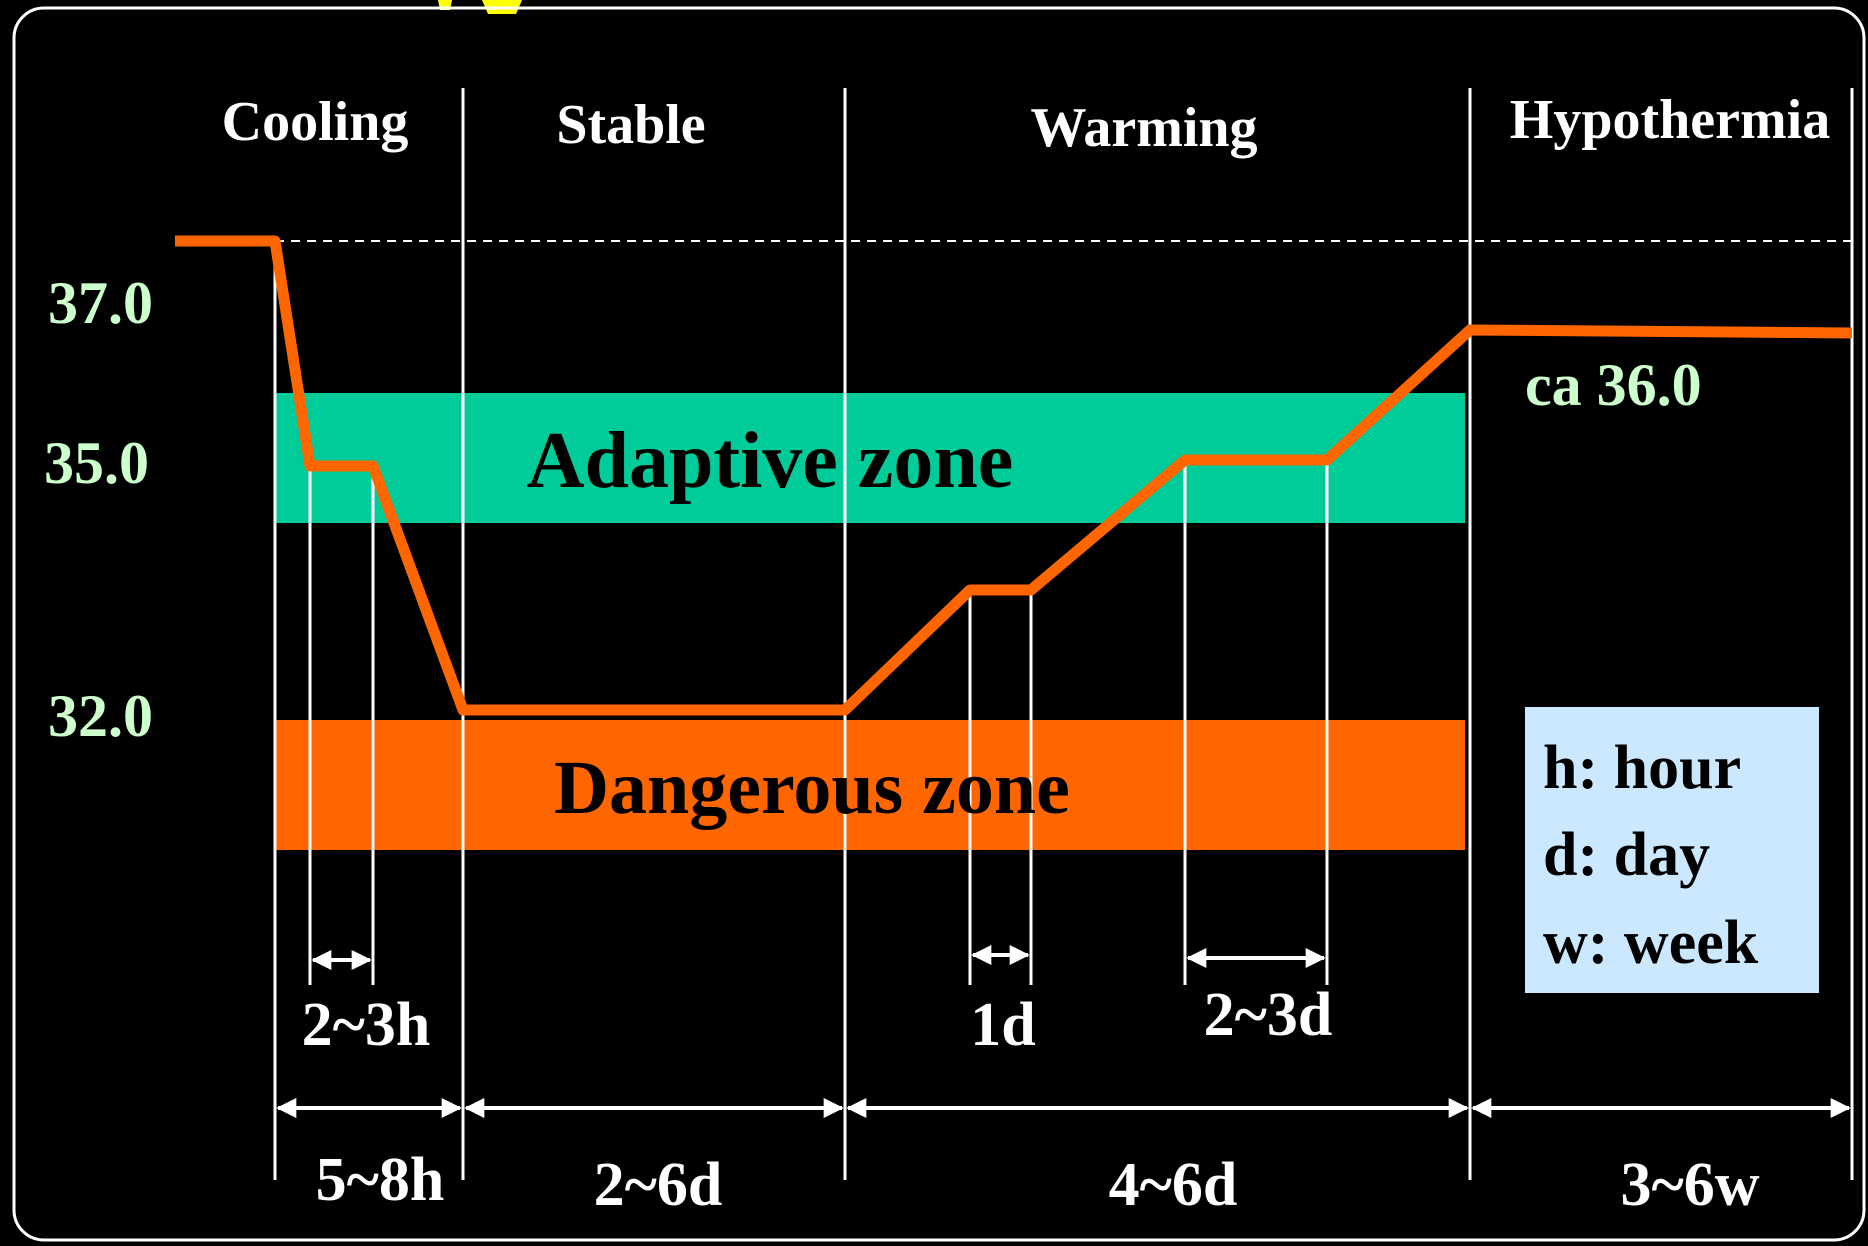 This screenshot has height=1246, width=1868. I want to click on legend-item-week: w: week, so click(1651, 943).